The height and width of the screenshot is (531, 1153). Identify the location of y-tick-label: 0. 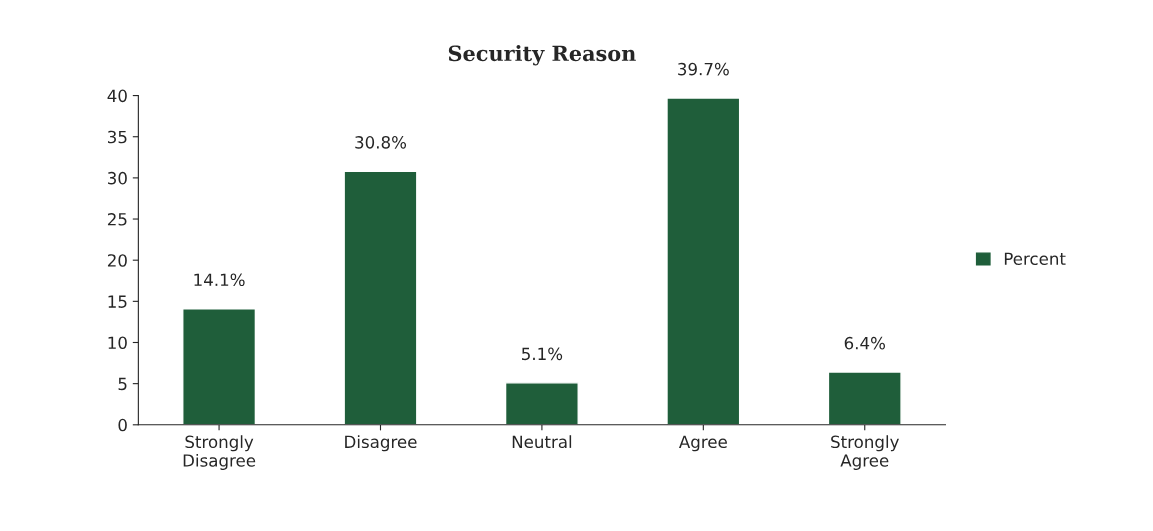
(122, 425).